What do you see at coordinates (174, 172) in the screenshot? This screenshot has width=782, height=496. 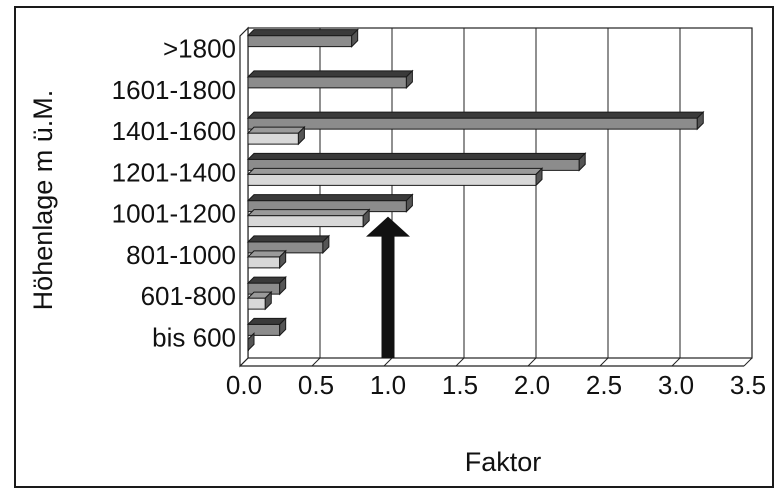 I see `y-tick-label: 1201-1400` at bounding box center [174, 172].